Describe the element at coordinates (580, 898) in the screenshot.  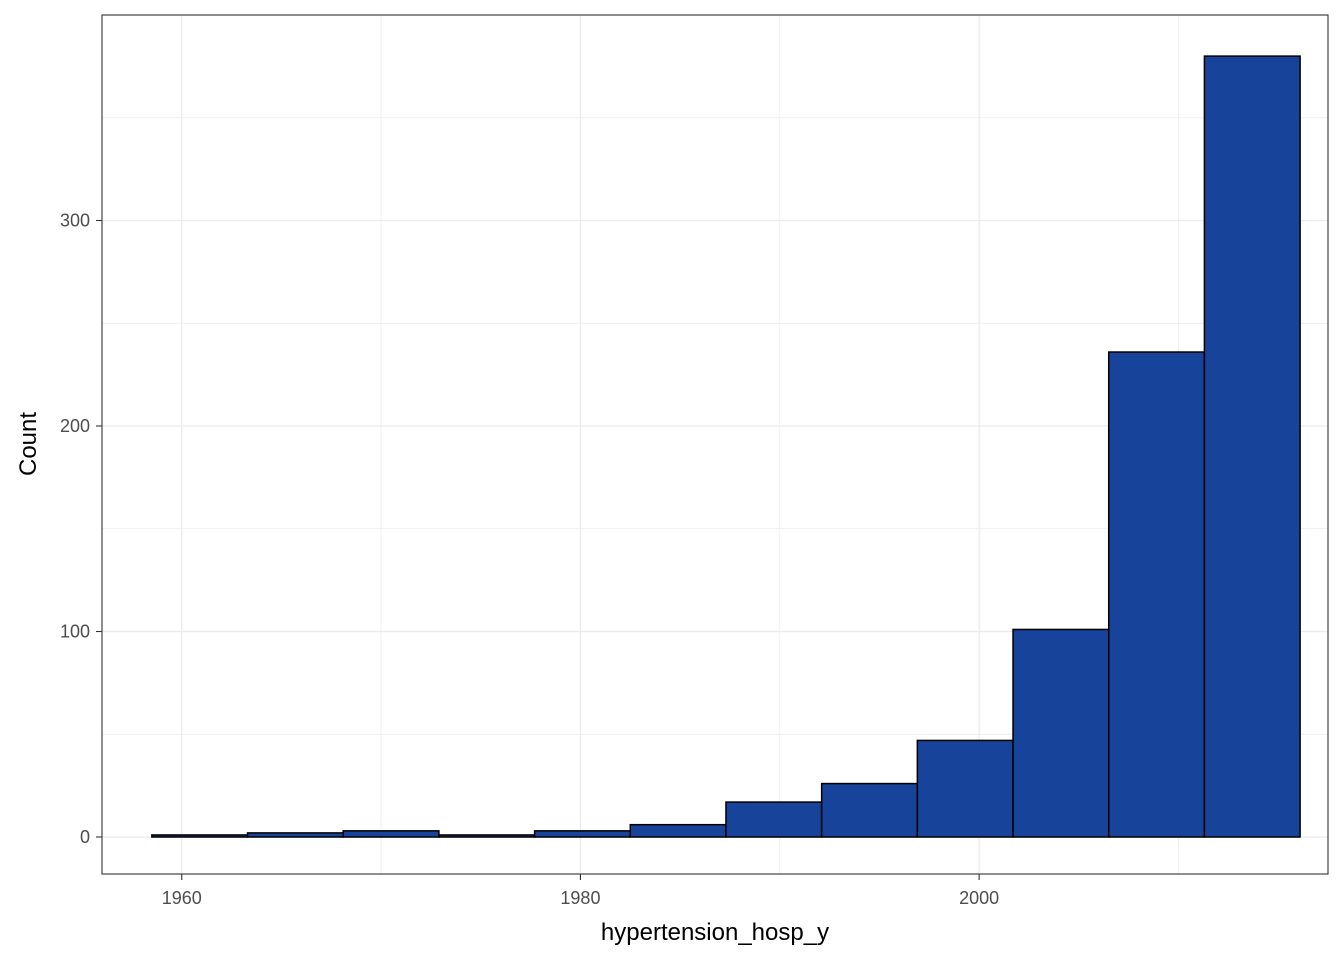
I see `x-tick-label: 1980` at that location.